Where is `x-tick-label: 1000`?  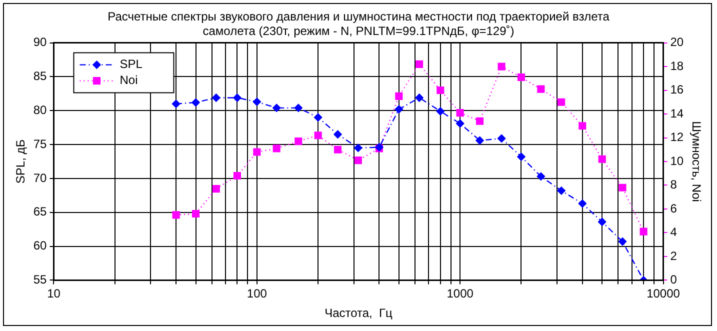
x-tick-label: 1000 is located at coordinates (460, 293).